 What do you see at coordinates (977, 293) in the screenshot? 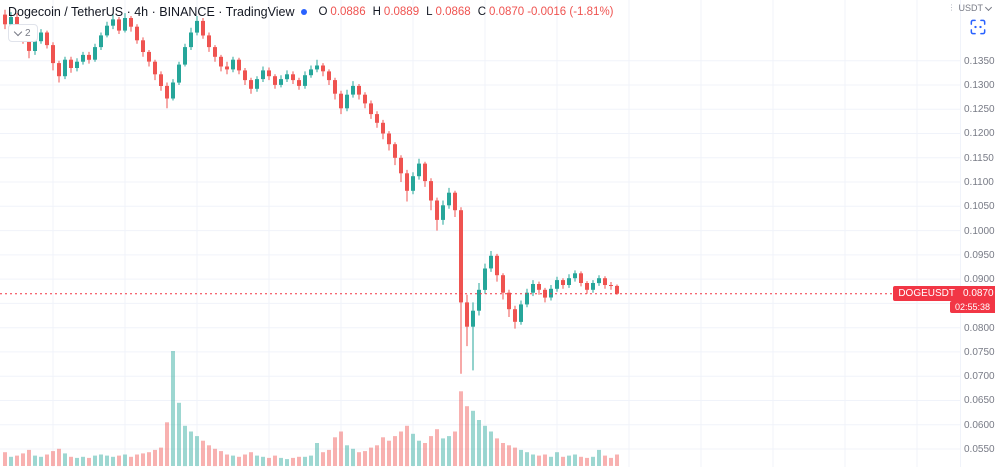
I see `last-price-badge: 0.0870` at bounding box center [977, 293].